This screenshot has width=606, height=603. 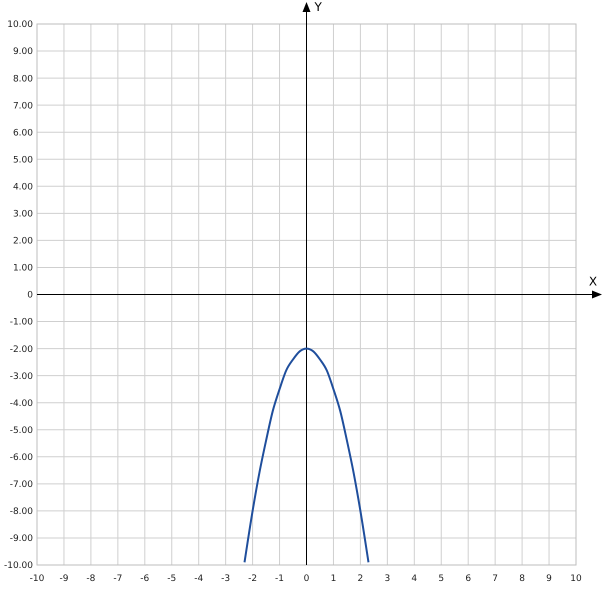 I want to click on y-tick-label: -10.00, so click(x=19, y=566).